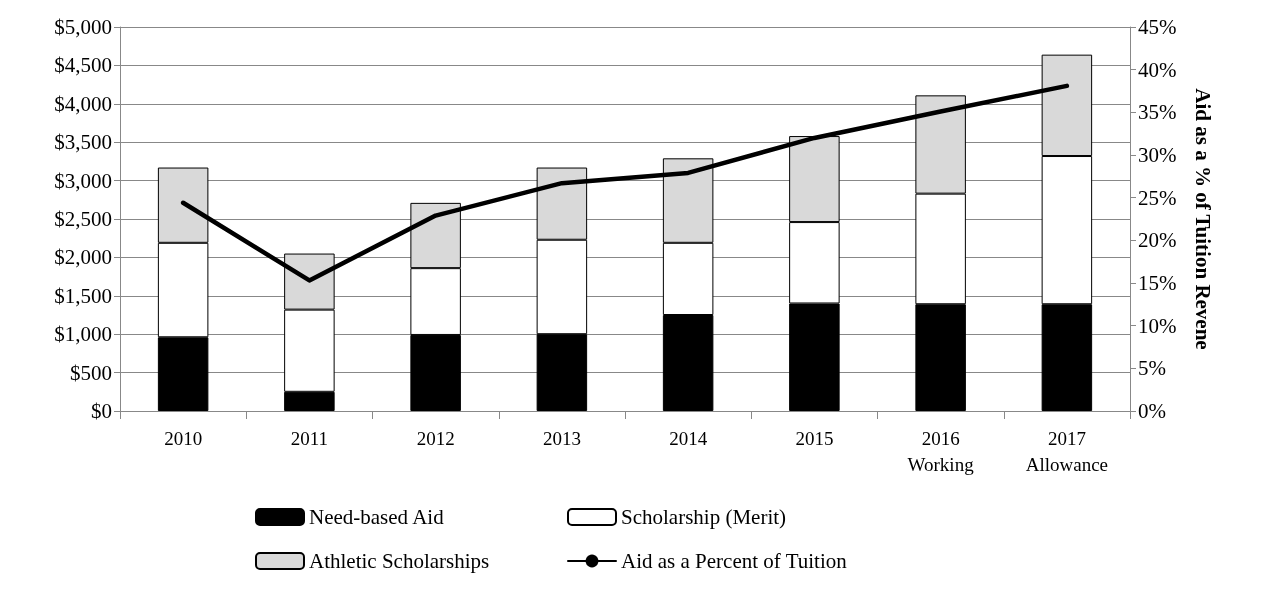  I want to click on y-tick-label: $4,000, so click(83, 103).